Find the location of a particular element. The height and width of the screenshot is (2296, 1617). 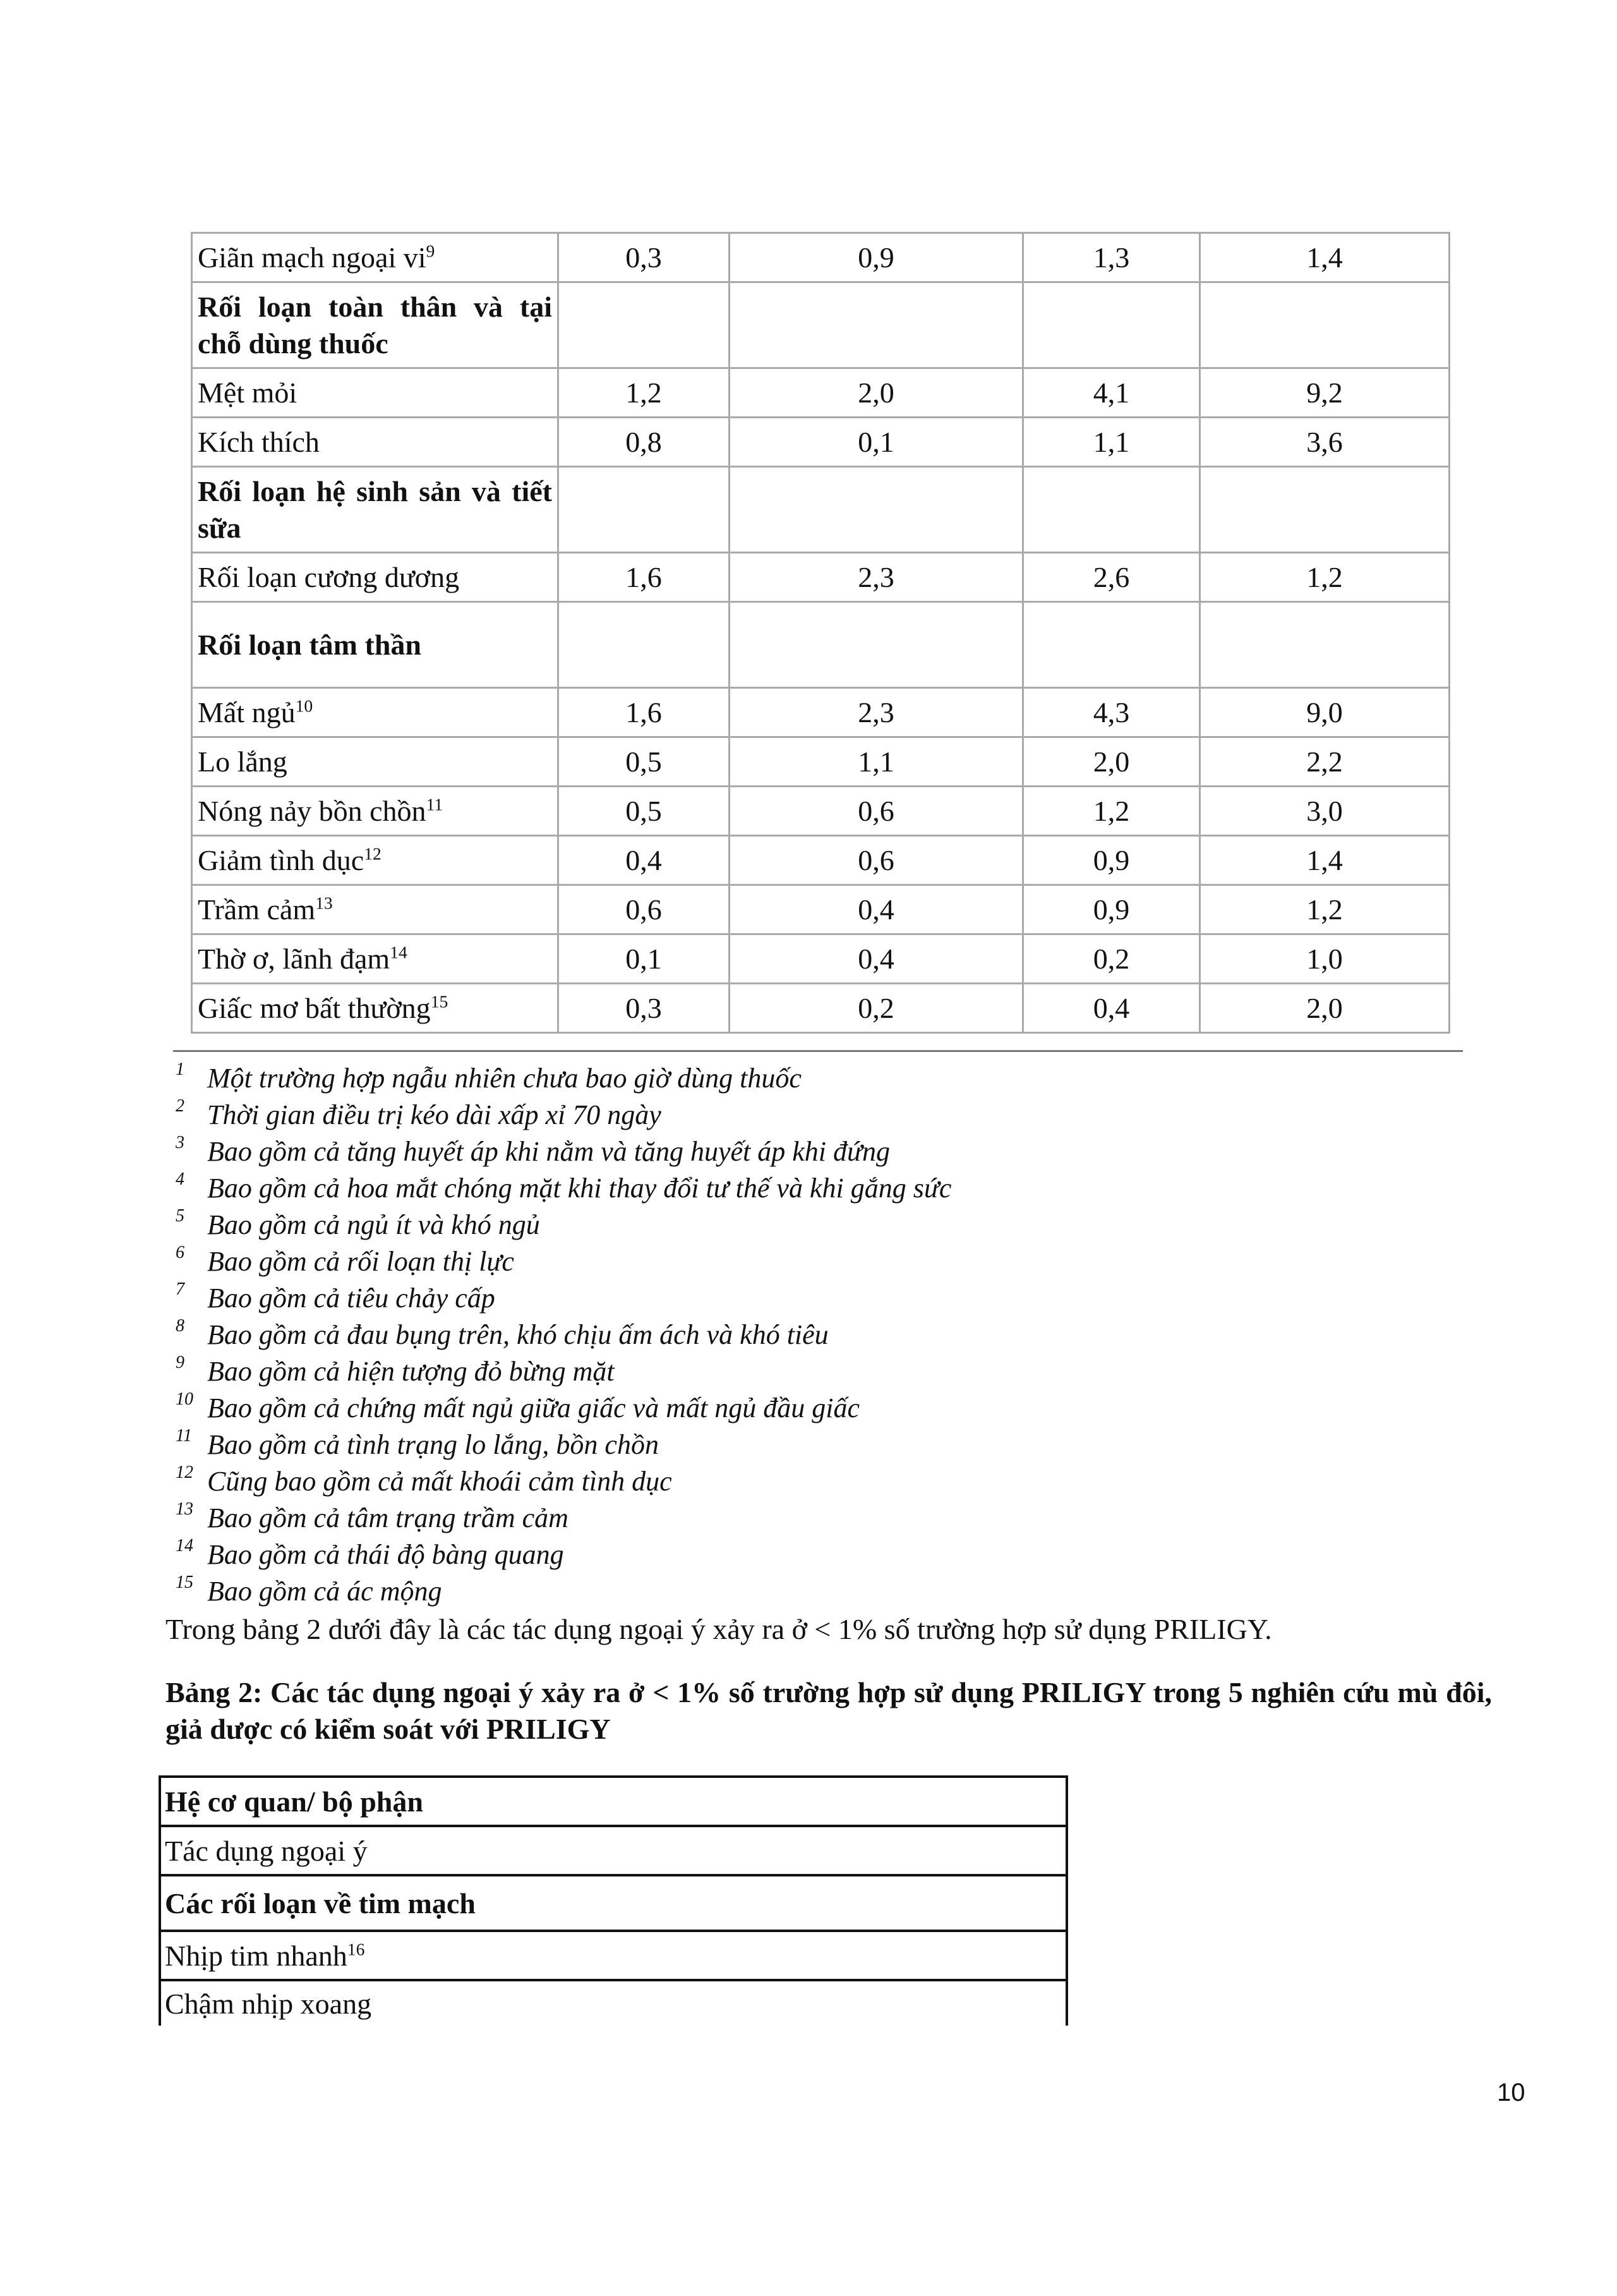

label-text: Thờ ơ, lãnh đạm is located at coordinates (294, 958).